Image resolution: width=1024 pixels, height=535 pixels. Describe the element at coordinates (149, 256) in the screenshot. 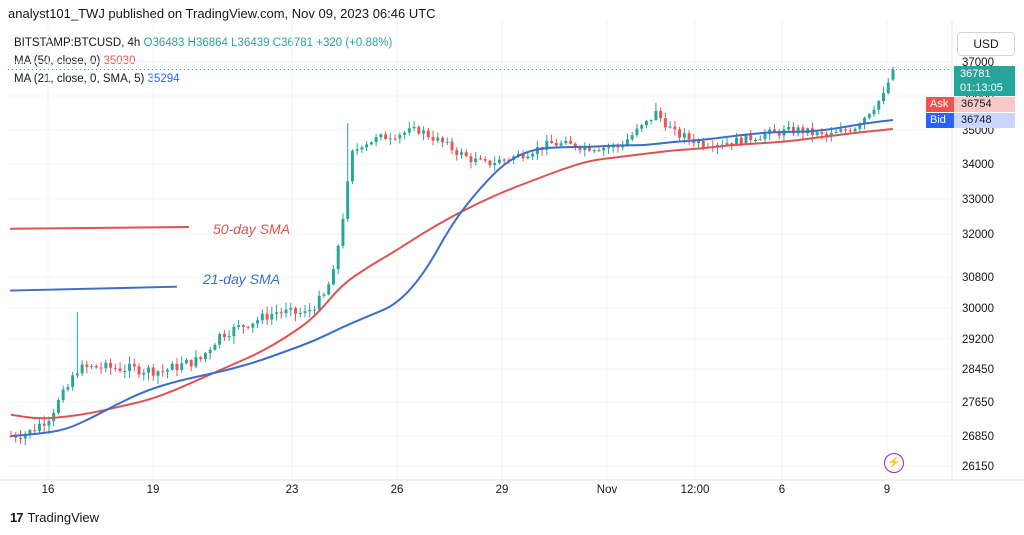

I see `annotations: 50-day SMA 21-day SMA` at that location.